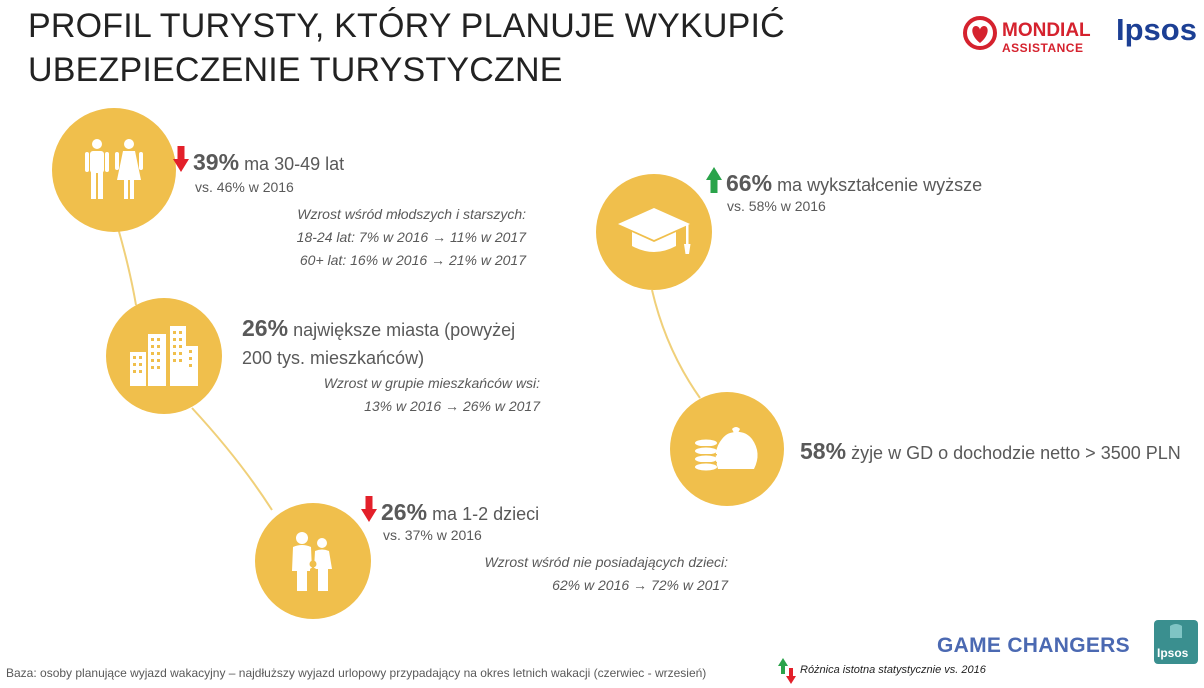  I want to click on children-circle, so click(313, 561).